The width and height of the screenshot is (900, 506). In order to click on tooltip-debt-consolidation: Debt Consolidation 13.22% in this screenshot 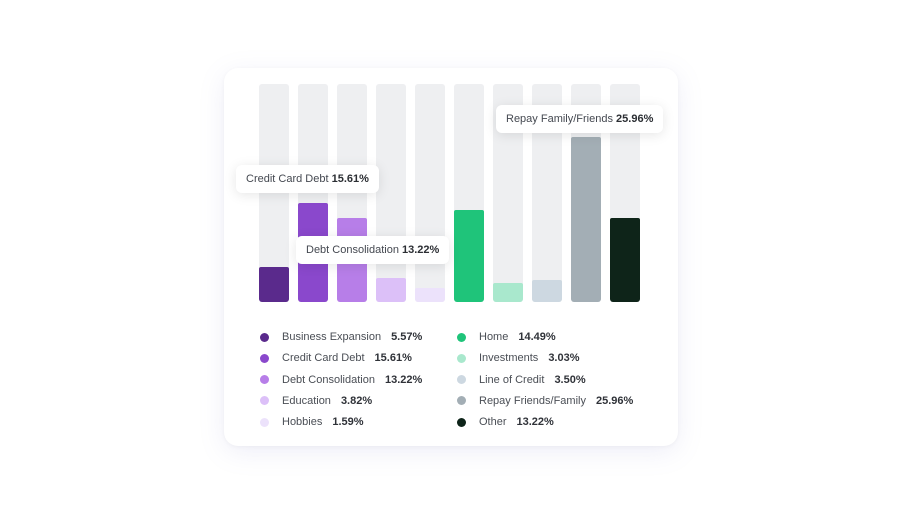, I will do `click(373, 250)`.